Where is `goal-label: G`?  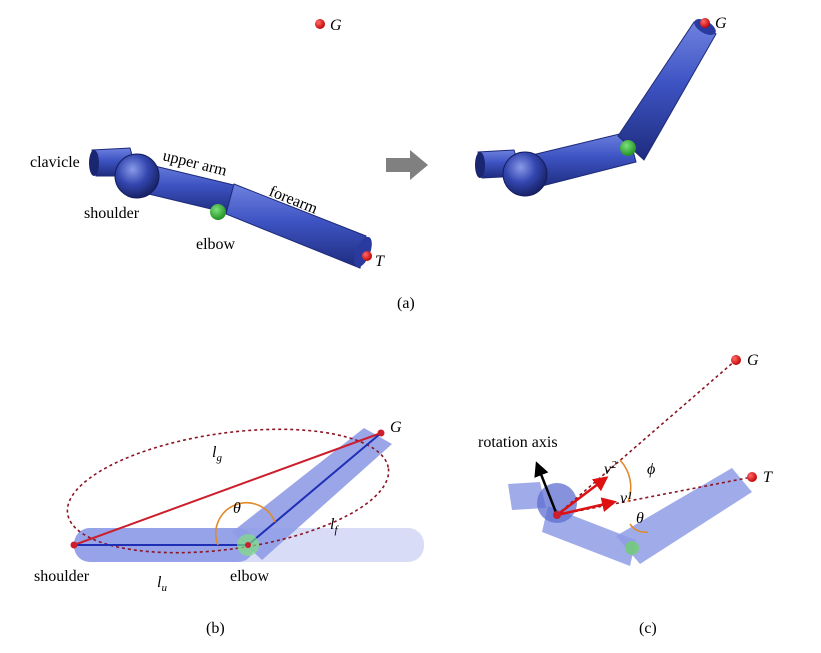 goal-label: G is located at coordinates (336, 25).